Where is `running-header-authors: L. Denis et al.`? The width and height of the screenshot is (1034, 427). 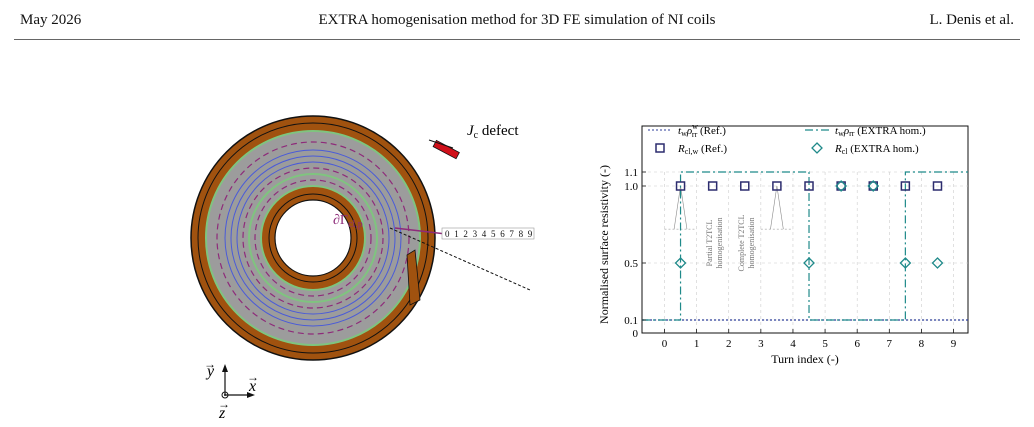 running-header-authors: L. Denis et al. is located at coordinates (971, 20).